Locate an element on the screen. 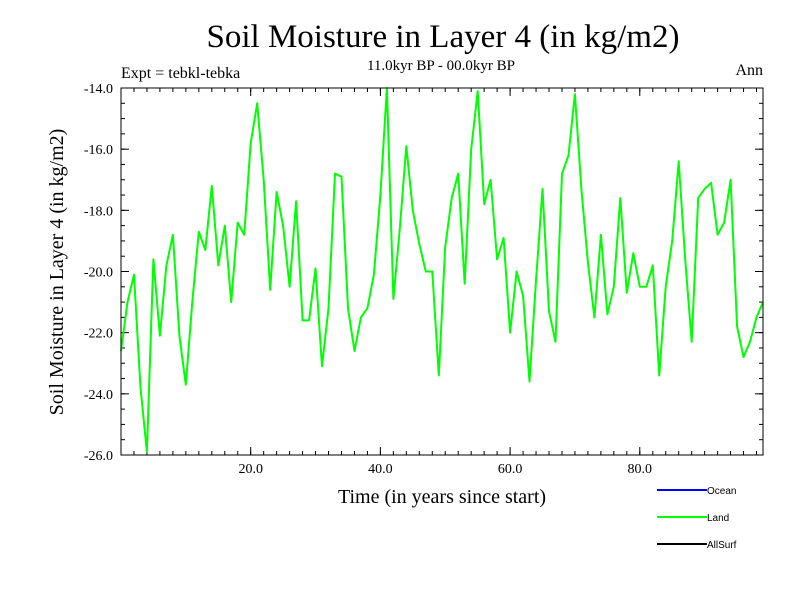 This screenshot has width=800, height=600. chart-subtitle: 11.0kyr BP - 00.0kyr BP is located at coordinates (441, 66).